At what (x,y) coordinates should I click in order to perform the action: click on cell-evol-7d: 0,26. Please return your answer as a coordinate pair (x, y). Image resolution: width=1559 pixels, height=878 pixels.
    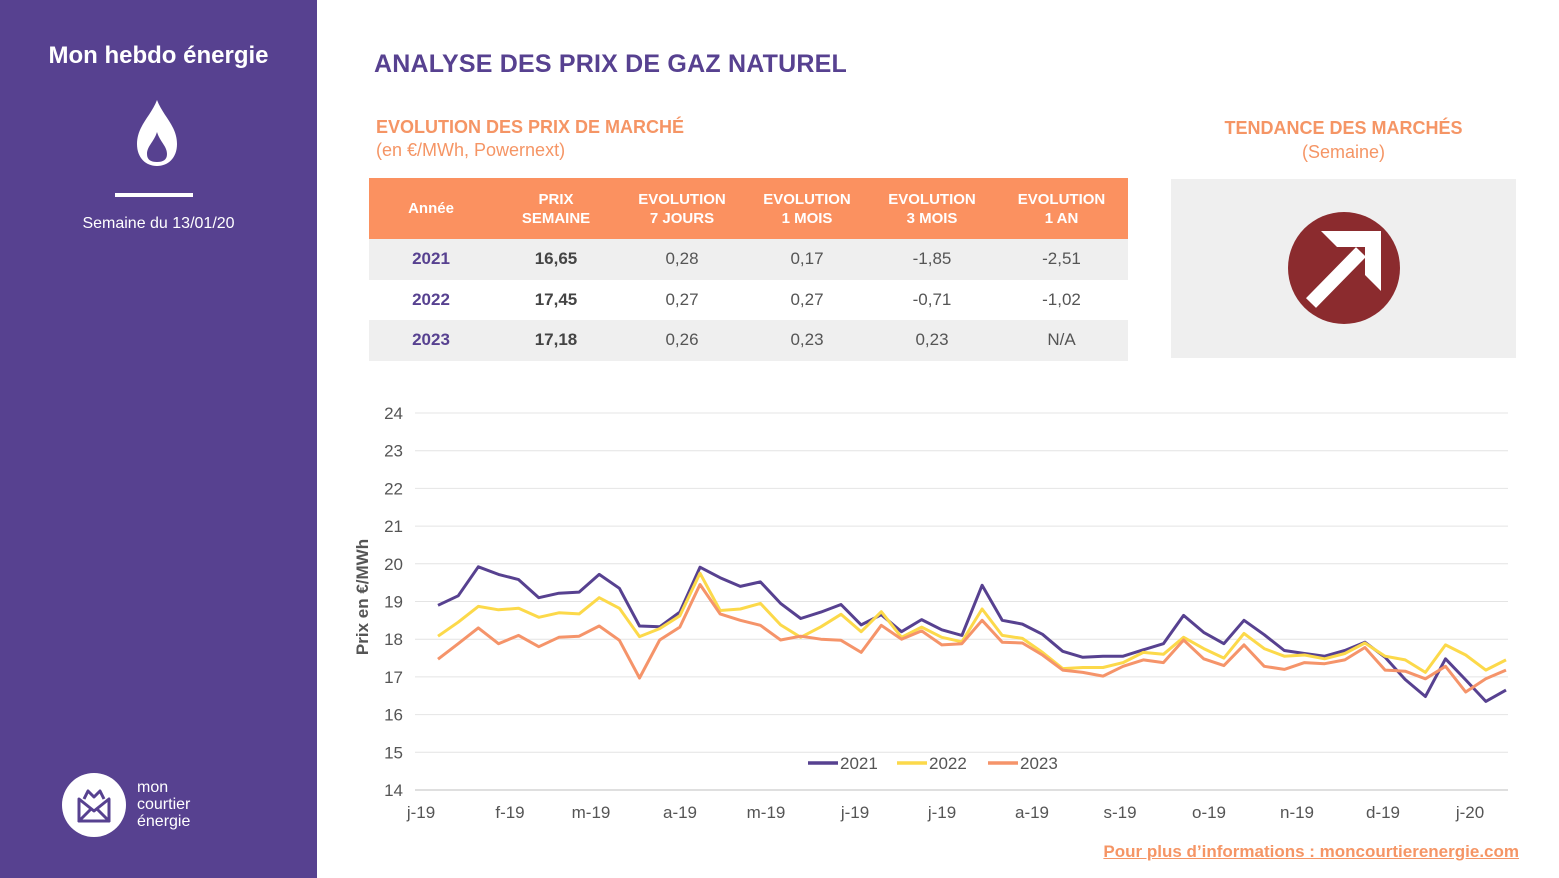
    Looking at the image, I should click on (682, 340).